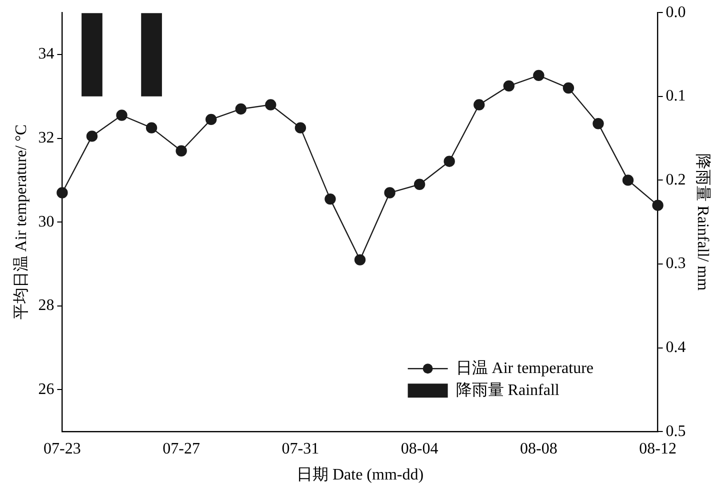  I want to click on y2-tick-label: 0.0, so click(676, 12).